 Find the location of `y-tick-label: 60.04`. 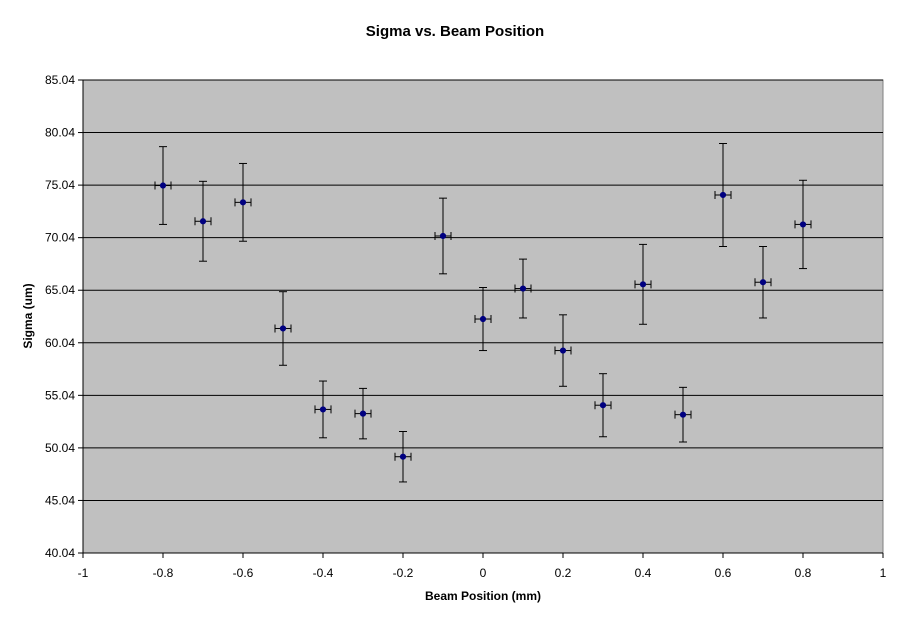

y-tick-label: 60.04 is located at coordinates (60, 343).